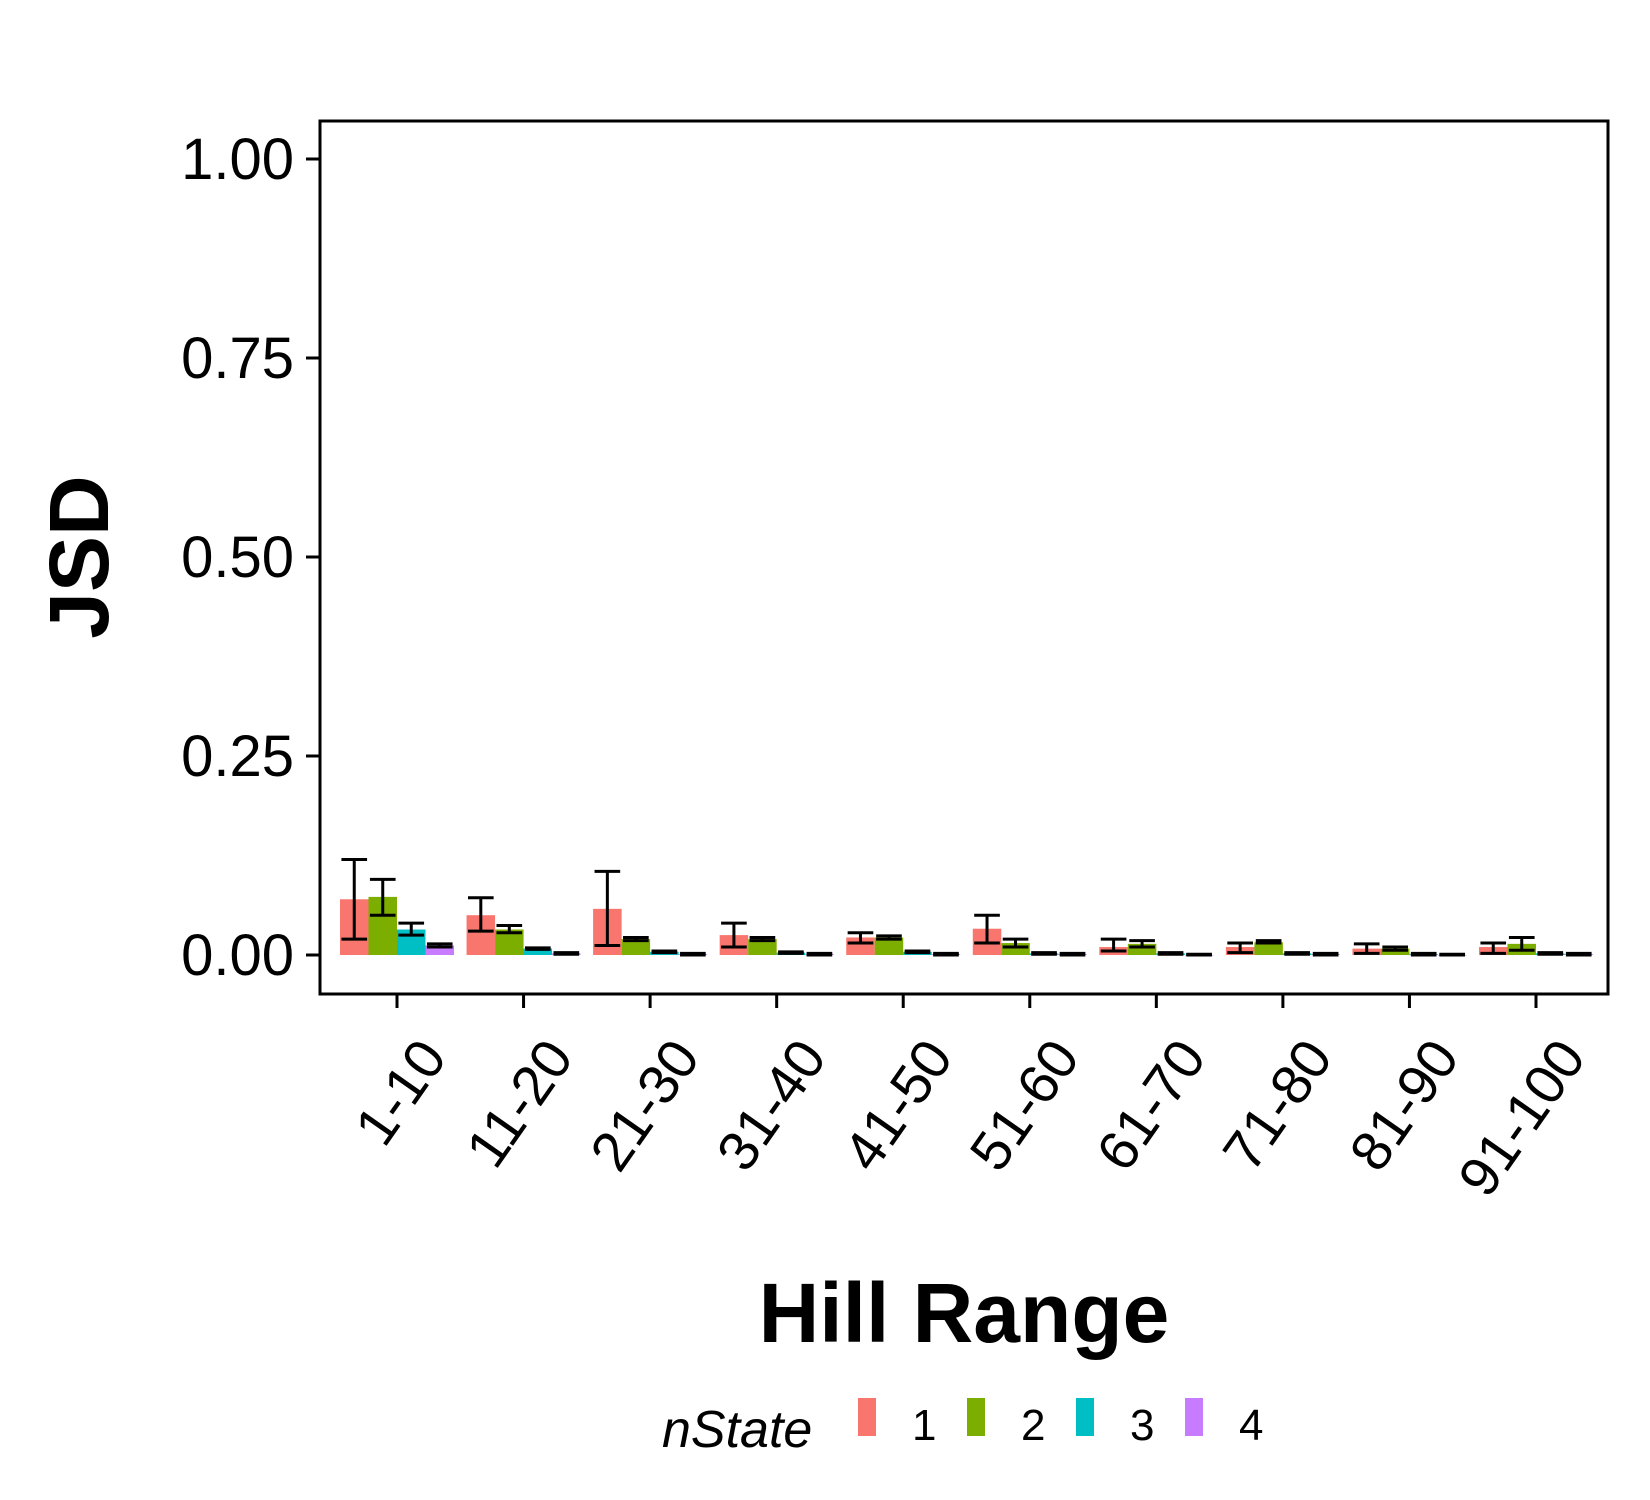  What do you see at coordinates (237, 756) in the screenshot?
I see `y-tick-label: 0.25` at bounding box center [237, 756].